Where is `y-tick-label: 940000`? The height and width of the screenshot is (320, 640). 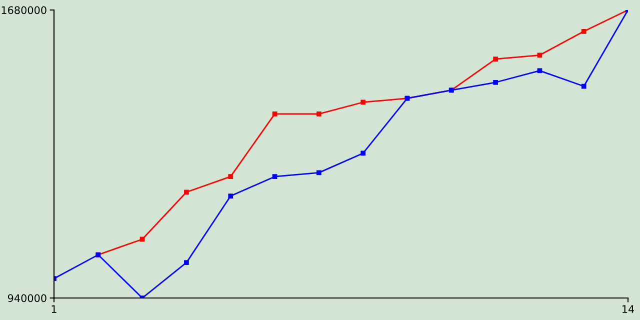
y-tick-label: 940000 is located at coordinates (27, 298).